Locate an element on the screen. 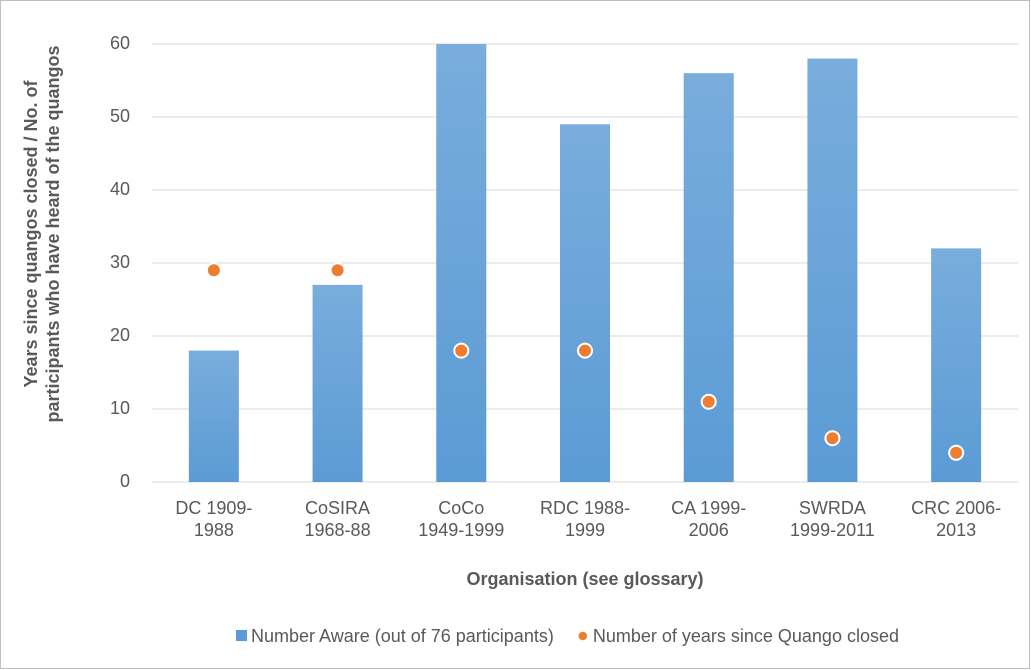  legend-label: Number Aware (out of 76 participants) is located at coordinates (402, 636).